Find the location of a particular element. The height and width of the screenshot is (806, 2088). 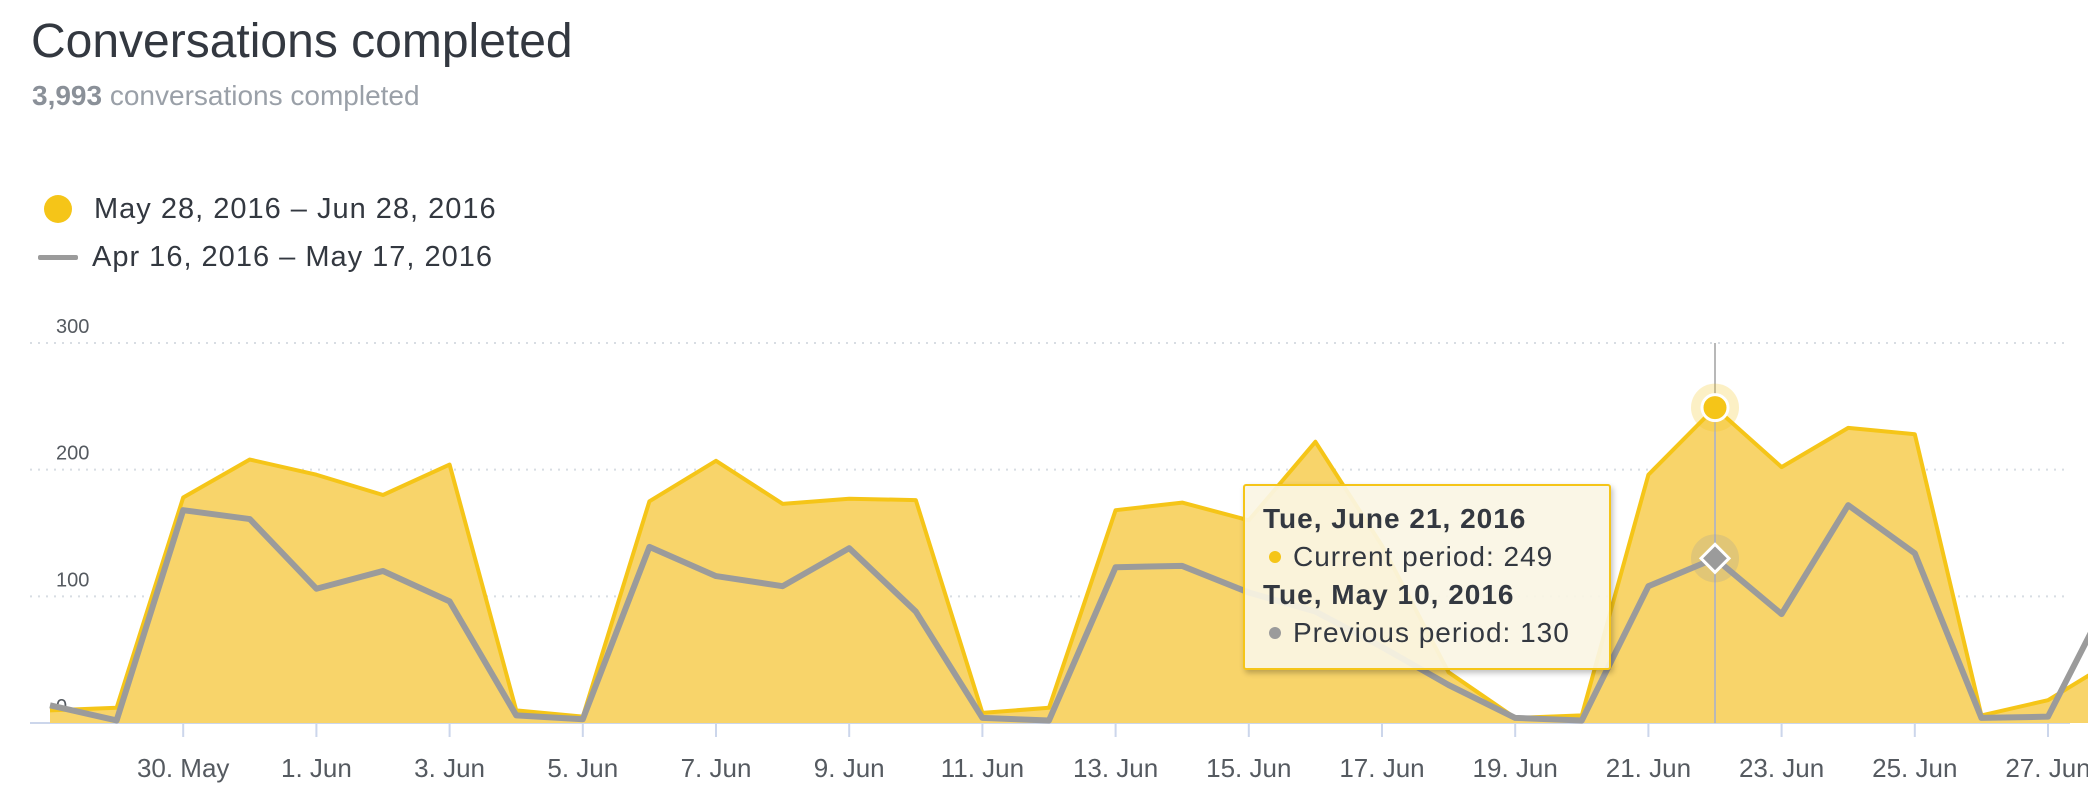

tooltip-current-row: Current period: 249 is located at coordinates (1427, 557).